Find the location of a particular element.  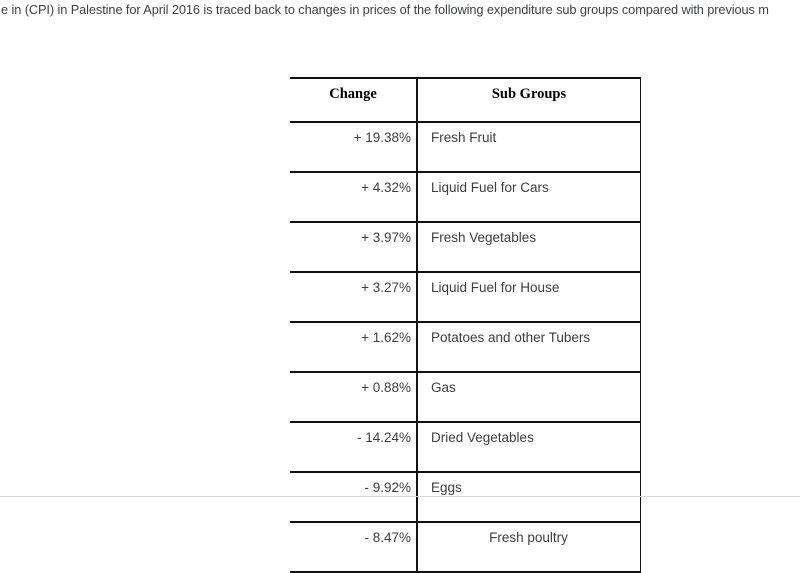

page-boundary-line is located at coordinates (400, 496).